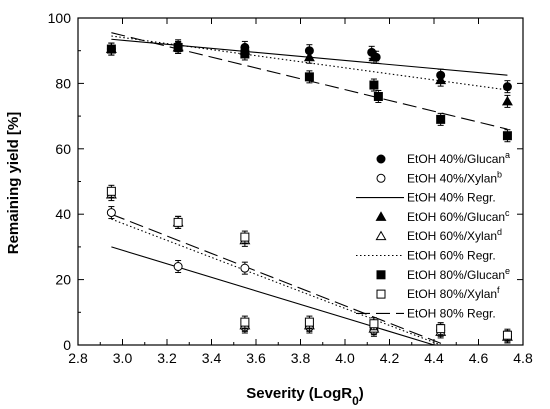  What do you see at coordinates (167, 358) in the screenshot?
I see `x-tick-label: 3.2` at bounding box center [167, 358].